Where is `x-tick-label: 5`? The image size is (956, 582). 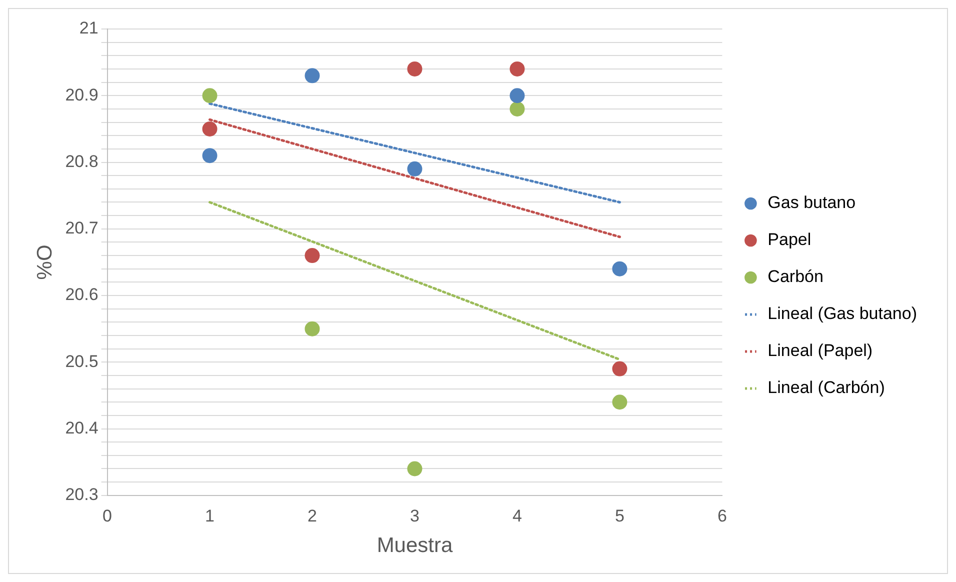
x-tick-label: 5 is located at coordinates (619, 516).